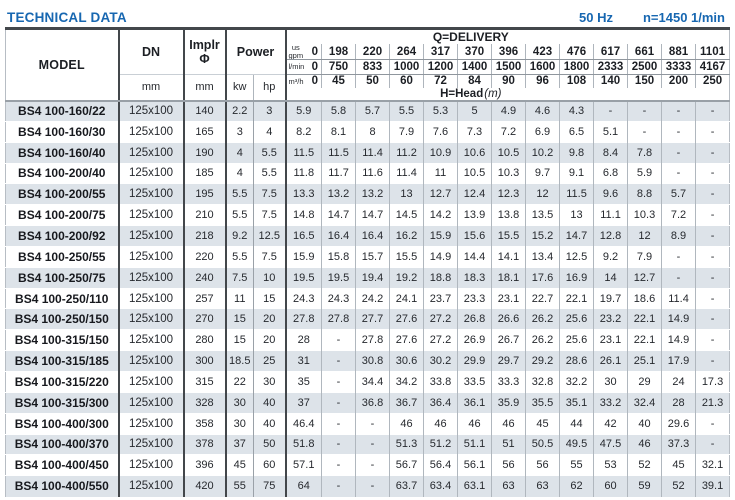 Image resolution: width=735 pixels, height=500 pixels. Describe the element at coordinates (269, 88) in the screenshot. I see `hp-unit-label: hp` at that location.